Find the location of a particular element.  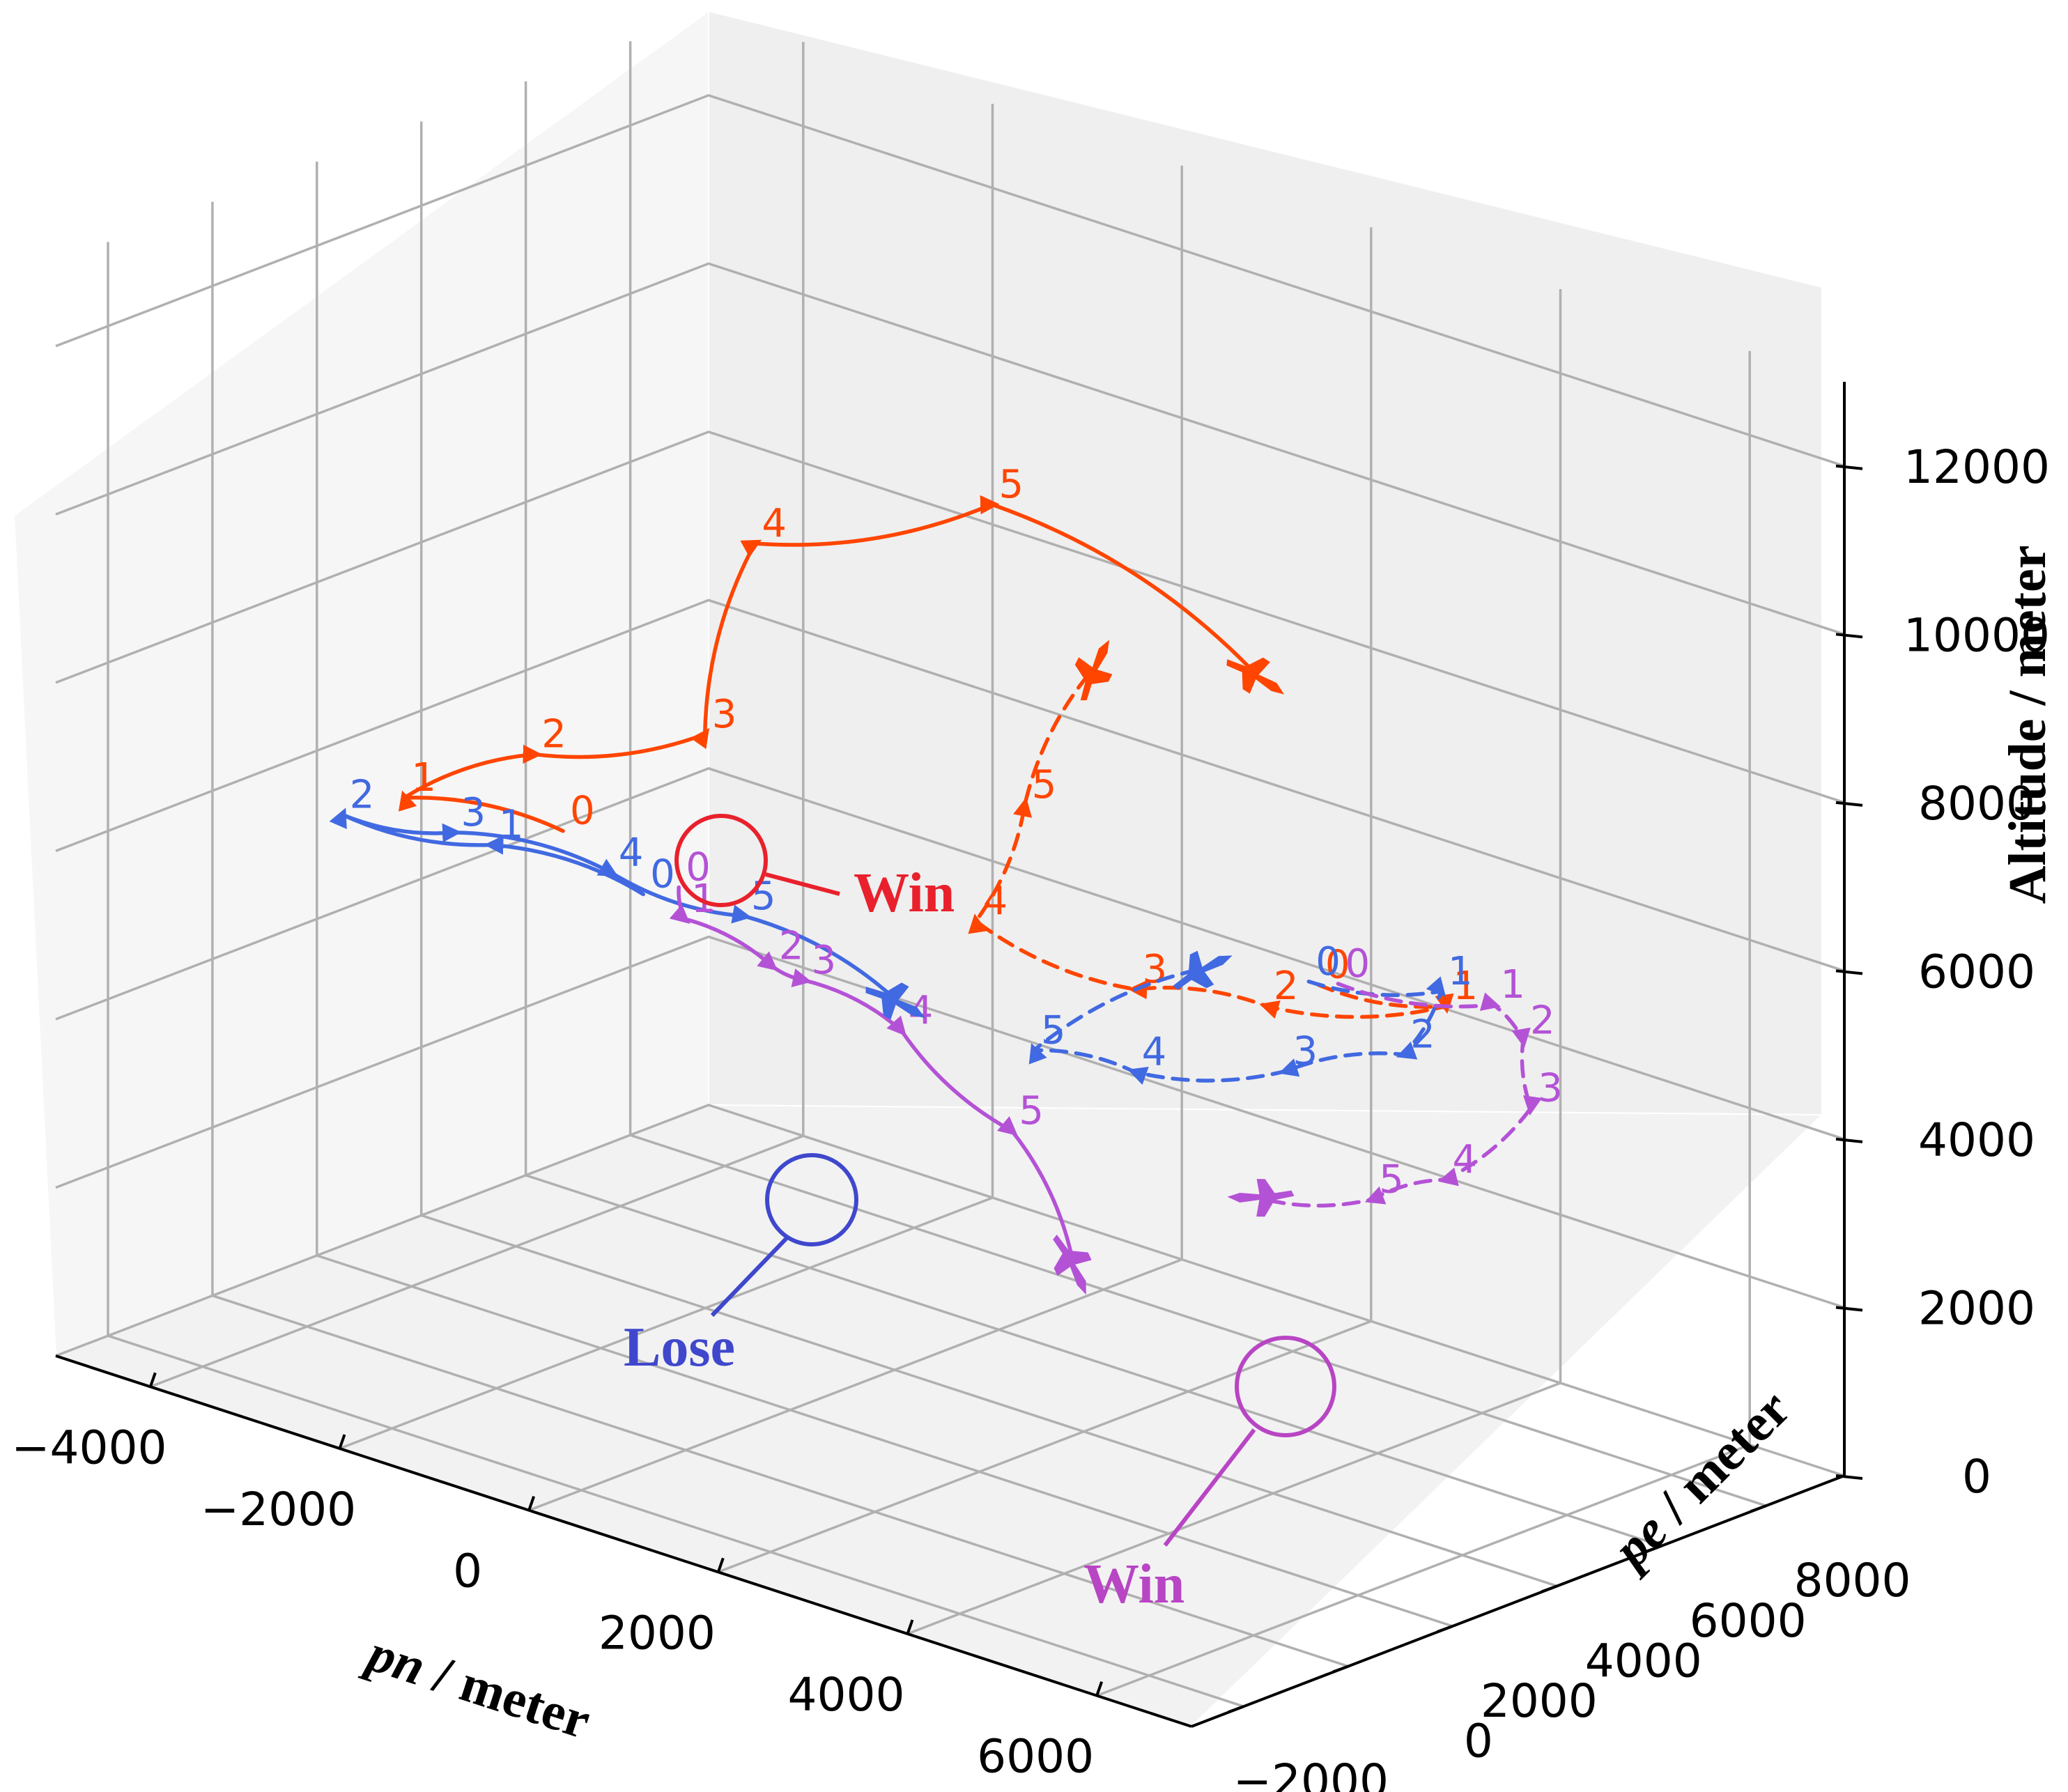

z-tick-label-3: 6000 is located at coordinates (1977, 972).